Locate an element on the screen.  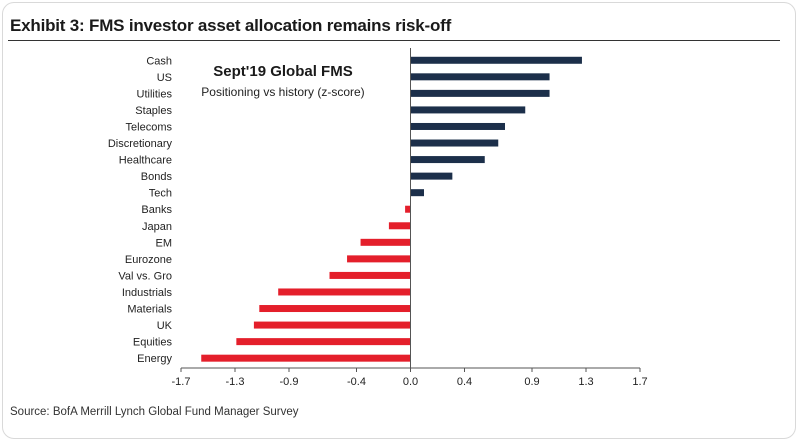
bar-val-vs-gro is located at coordinates (370, 275).